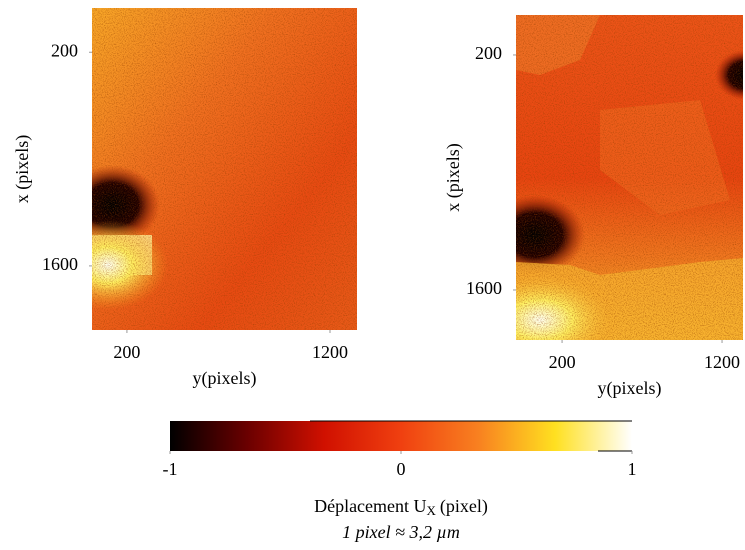  I want to click on colorbar-tick-label: -1, so click(170, 469).